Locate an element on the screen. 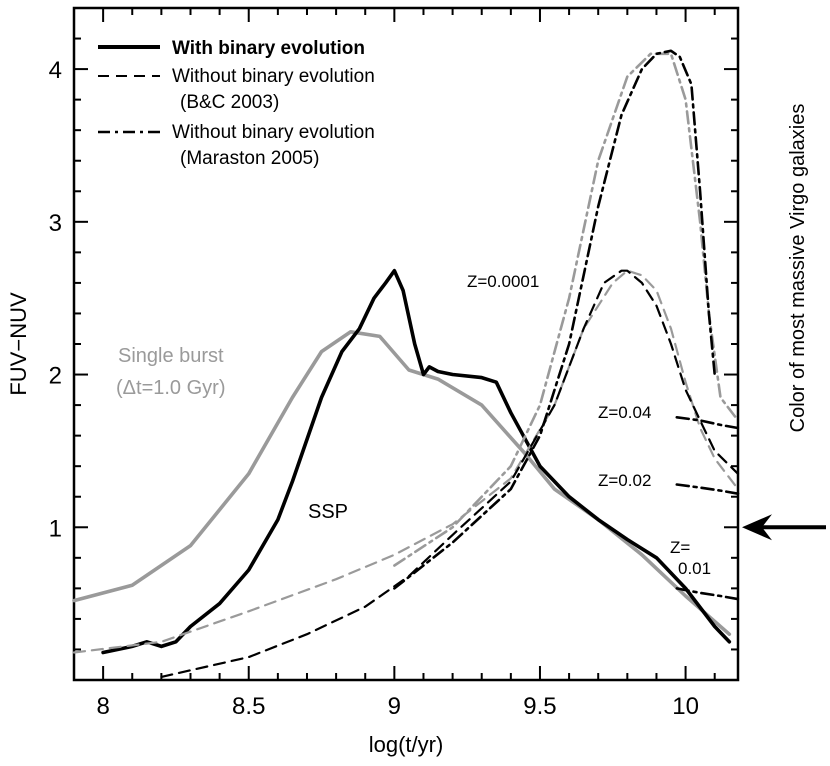 The width and height of the screenshot is (830, 766). x-tick-label: 10 is located at coordinates (685, 706).